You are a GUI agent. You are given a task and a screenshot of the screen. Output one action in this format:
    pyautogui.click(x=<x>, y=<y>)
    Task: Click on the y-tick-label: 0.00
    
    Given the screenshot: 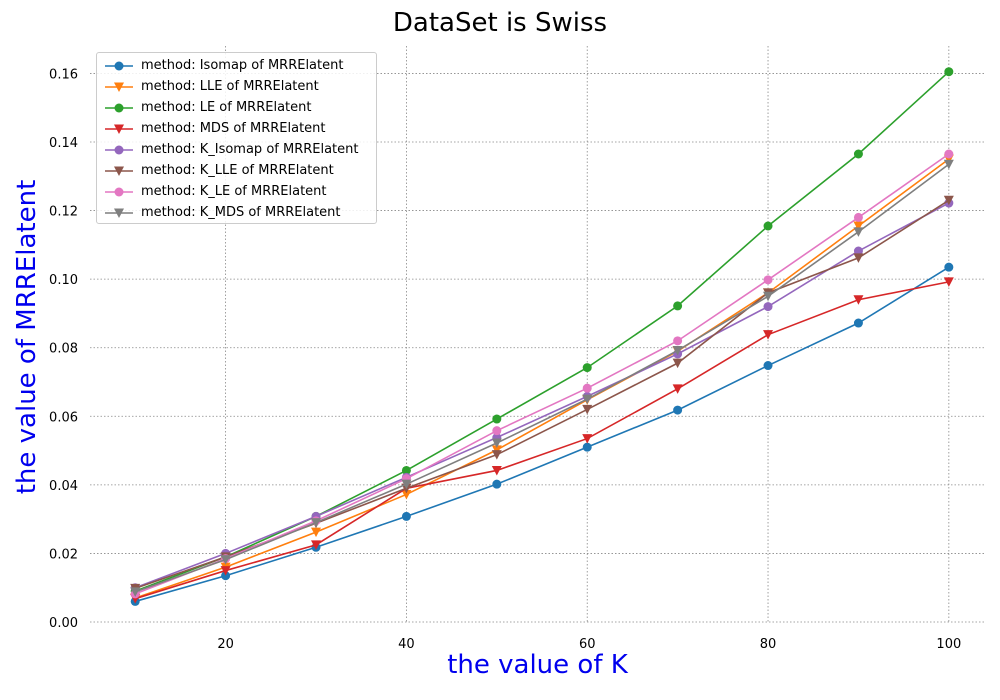 What is the action you would take?
    pyautogui.click(x=63, y=623)
    